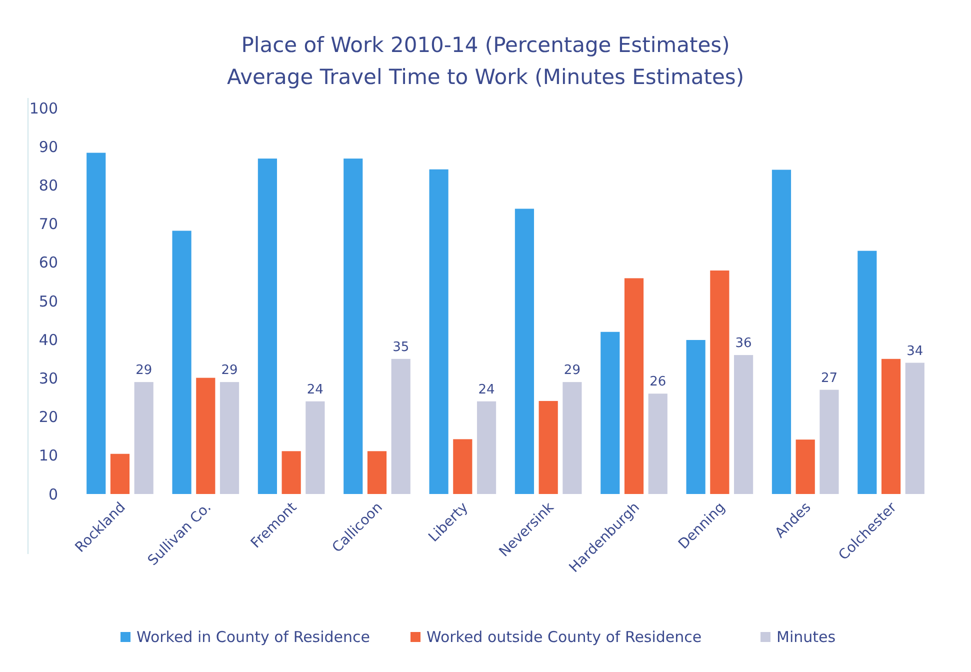 The image size is (971, 672). What do you see at coordinates (48, 224) in the screenshot?
I see `y-tick-label: 70` at bounding box center [48, 224].